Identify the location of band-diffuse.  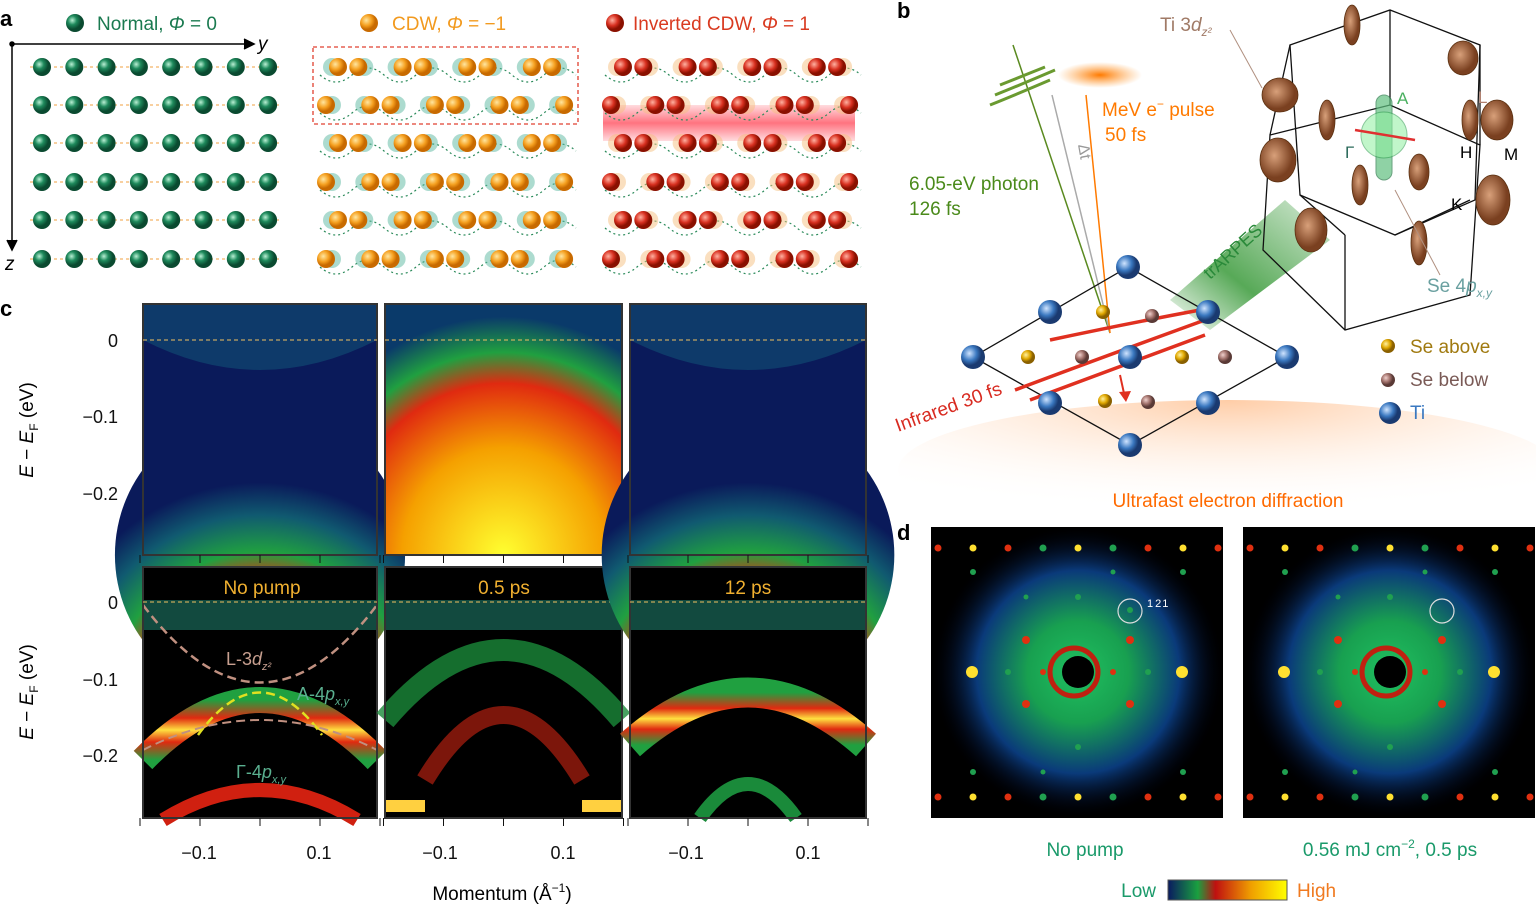
(503, 745).